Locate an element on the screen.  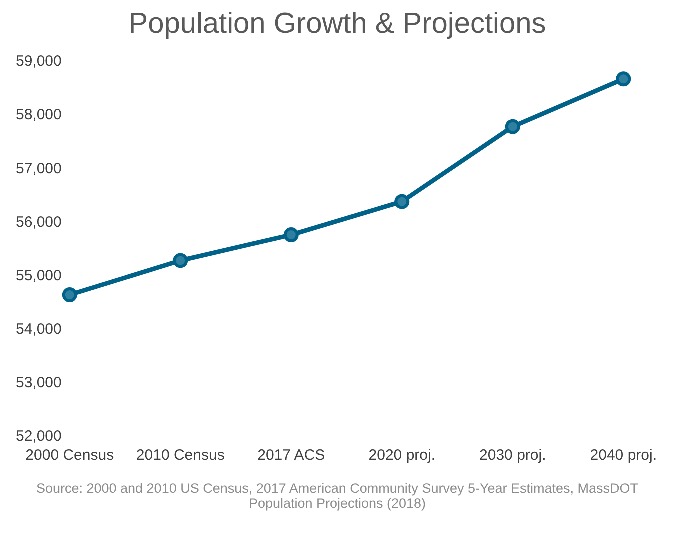
y-tick-label: 56,000 is located at coordinates (39, 222).